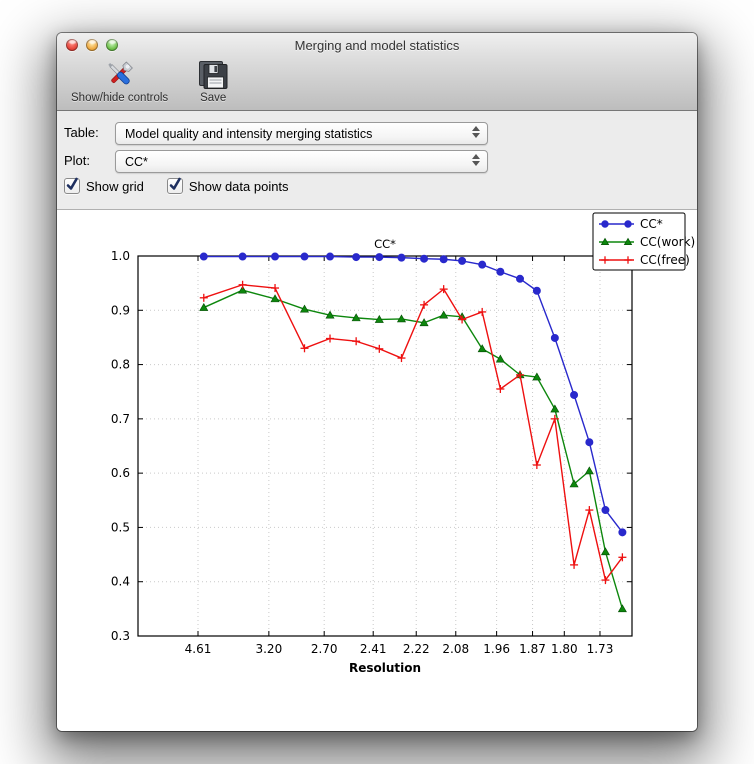 The width and height of the screenshot is (754, 764). What do you see at coordinates (324, 649) in the screenshot?
I see `x-tick-label: 2.70` at bounding box center [324, 649].